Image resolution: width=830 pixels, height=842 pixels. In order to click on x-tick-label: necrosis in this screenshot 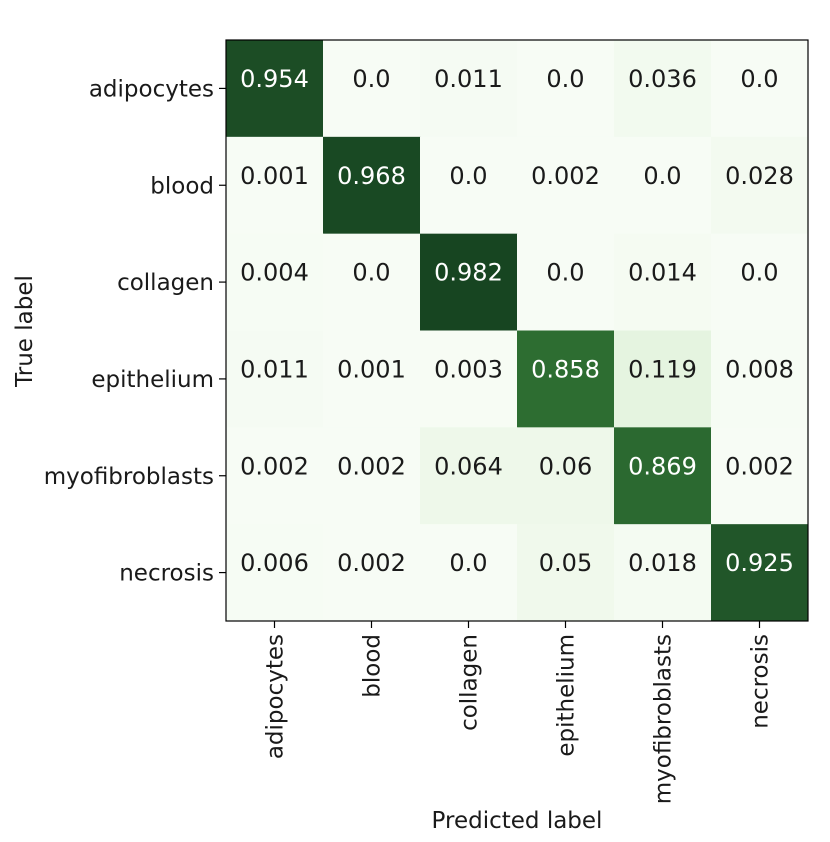, I will do `click(761, 681)`.